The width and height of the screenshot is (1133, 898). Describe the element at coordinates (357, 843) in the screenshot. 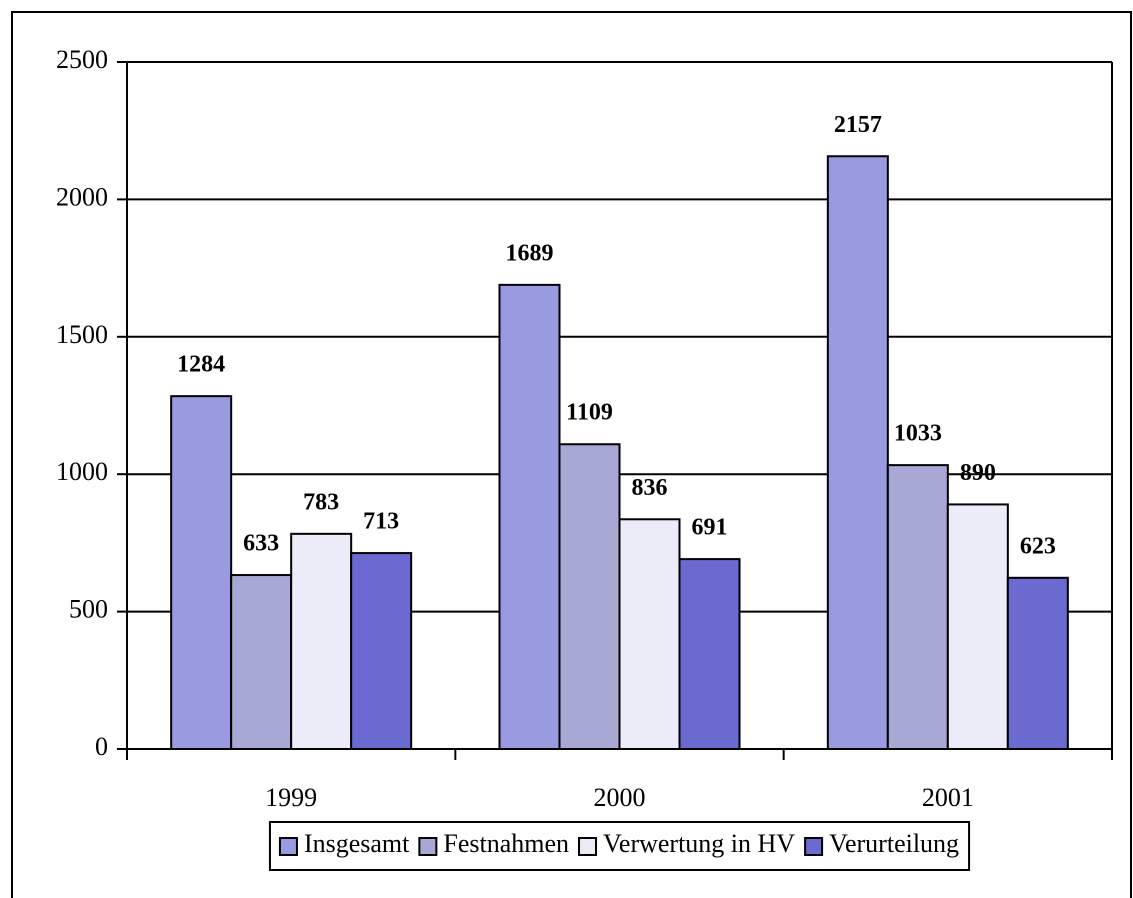

I see `legend-label: Insgesamt` at that location.